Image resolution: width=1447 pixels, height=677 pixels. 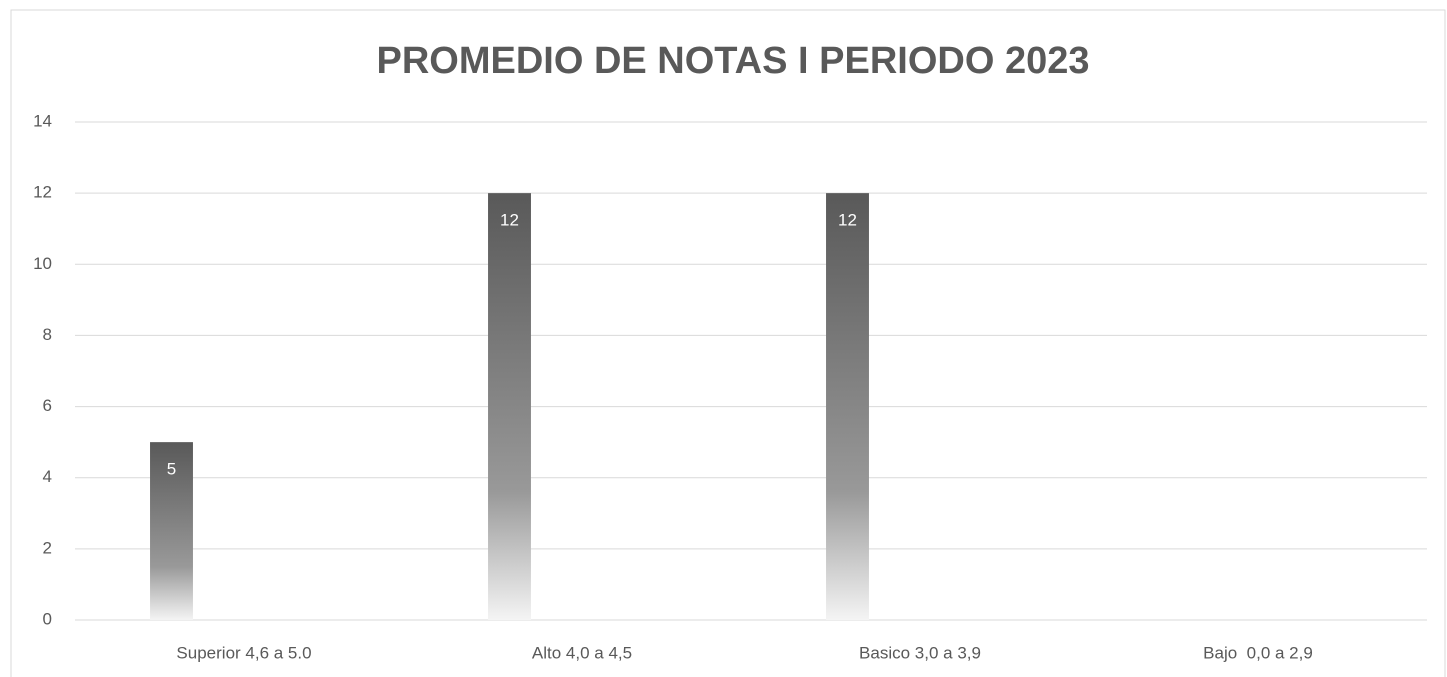 I want to click on y-tick-label: 8, so click(x=47, y=334).